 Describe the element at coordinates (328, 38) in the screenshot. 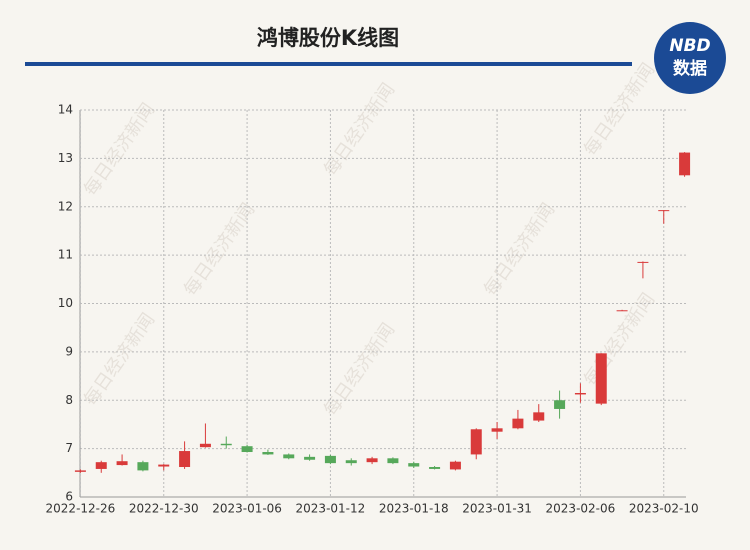

I see `chart-title: 鸿博股份K线图` at that location.